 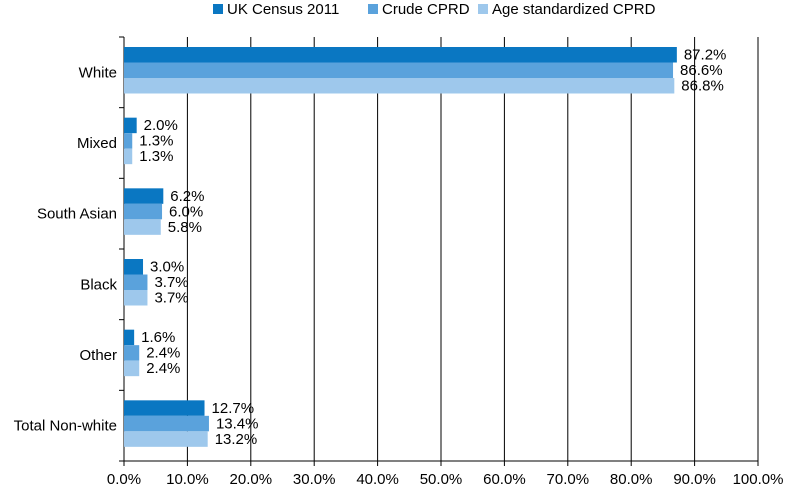 I want to click on x-tick-label: 100.0%, so click(x=758, y=479).